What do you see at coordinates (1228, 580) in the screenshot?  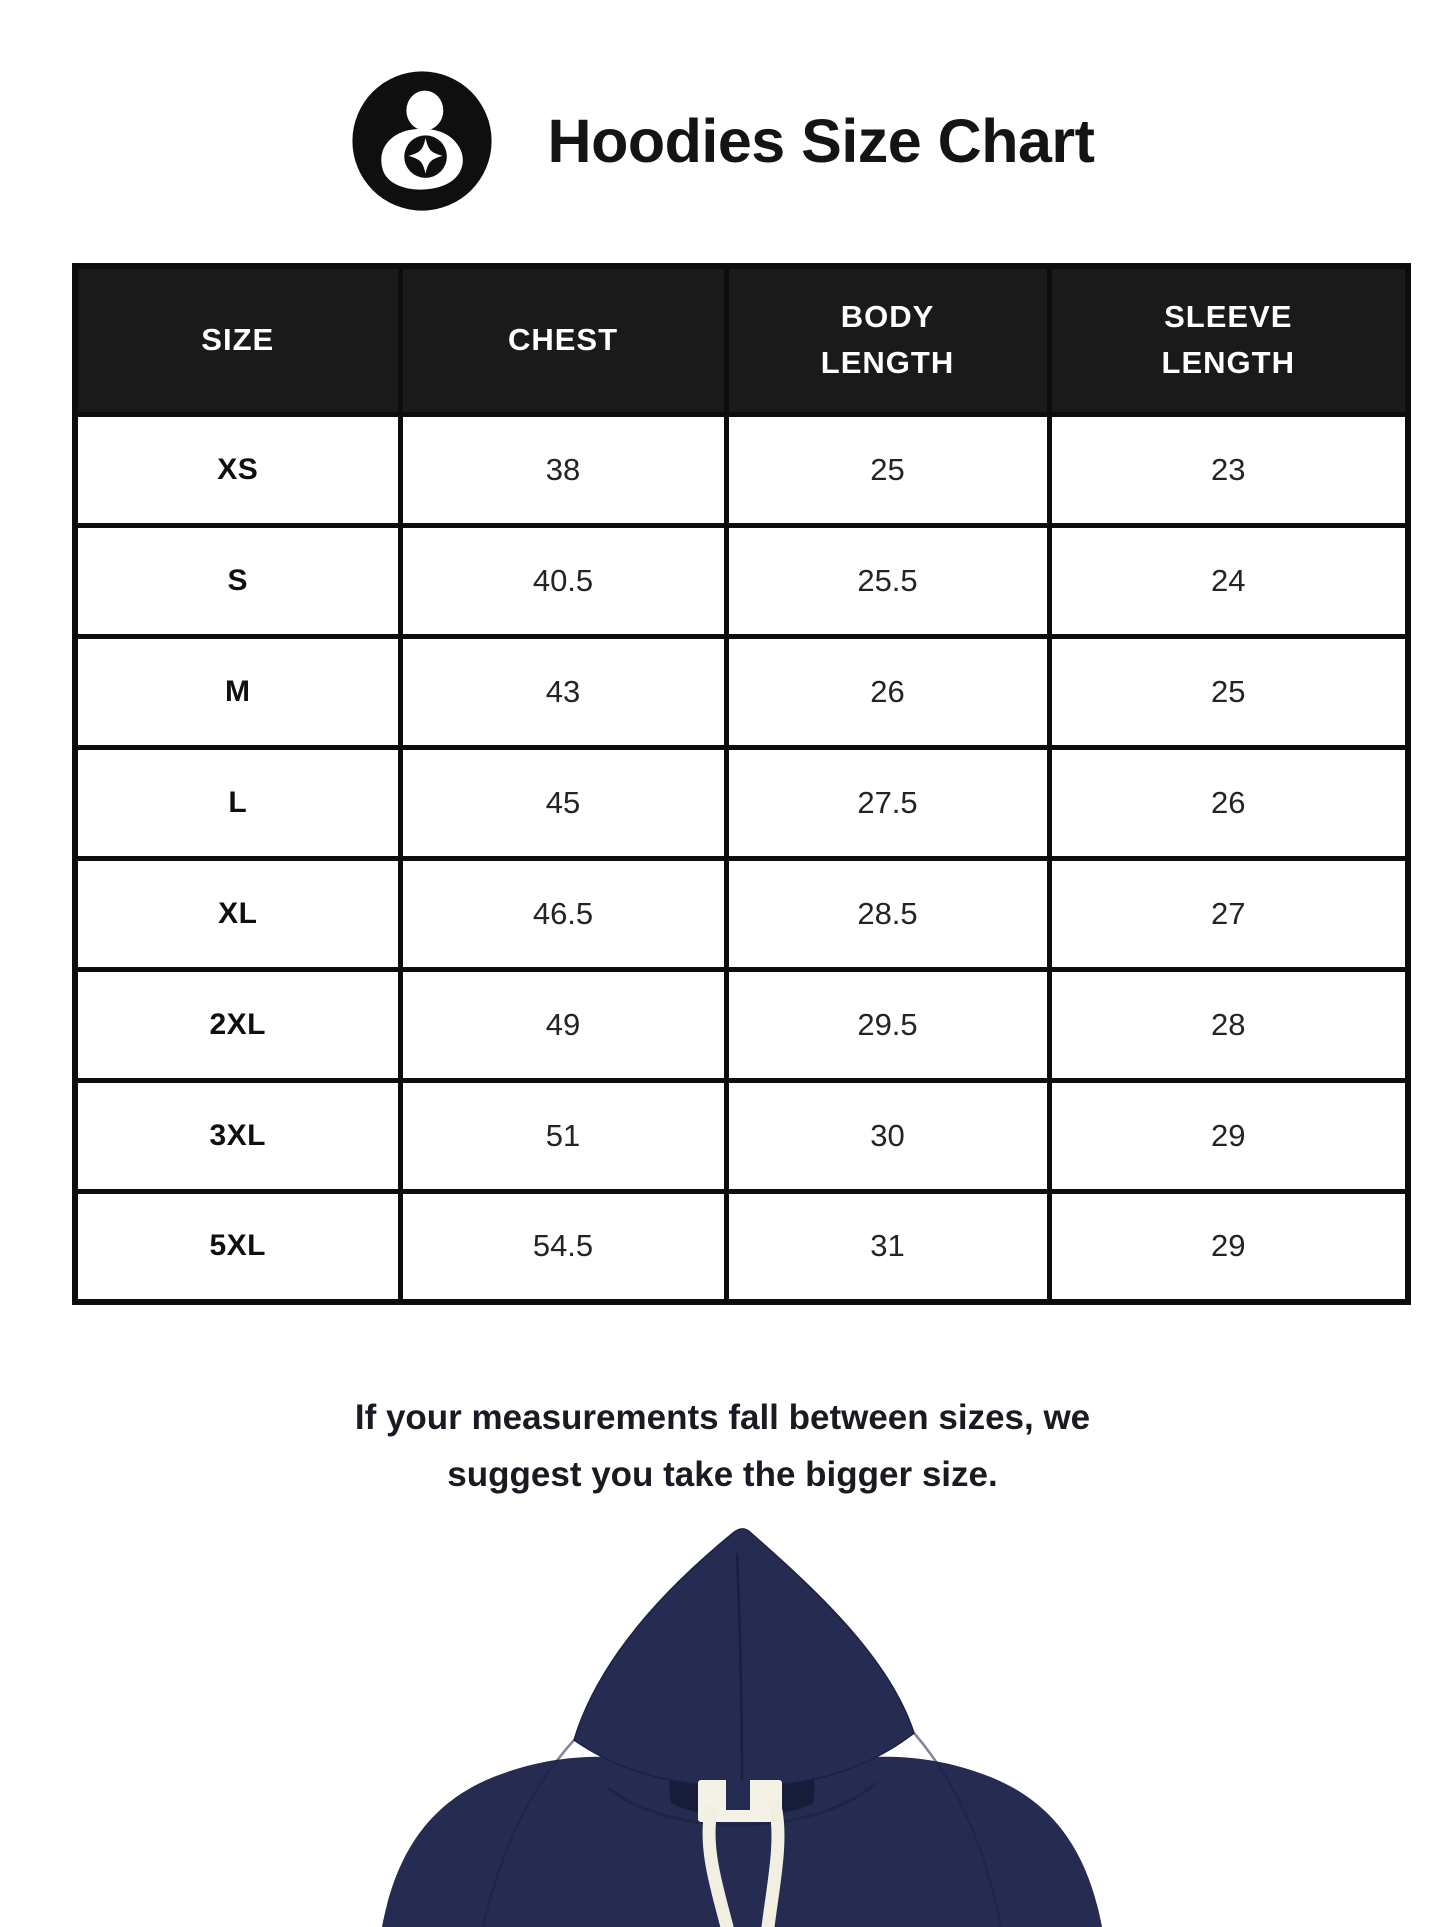 I see `measurement-cell: 24` at bounding box center [1228, 580].